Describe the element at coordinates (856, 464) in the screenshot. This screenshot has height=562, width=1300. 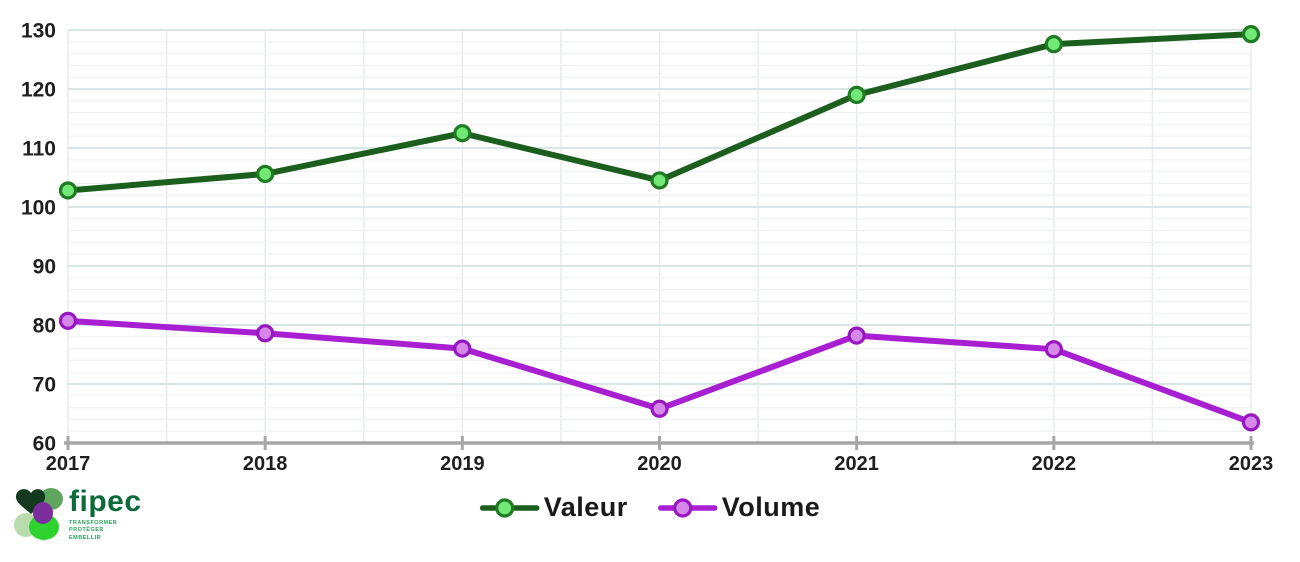
I see `x-tick-label: 2021` at that location.